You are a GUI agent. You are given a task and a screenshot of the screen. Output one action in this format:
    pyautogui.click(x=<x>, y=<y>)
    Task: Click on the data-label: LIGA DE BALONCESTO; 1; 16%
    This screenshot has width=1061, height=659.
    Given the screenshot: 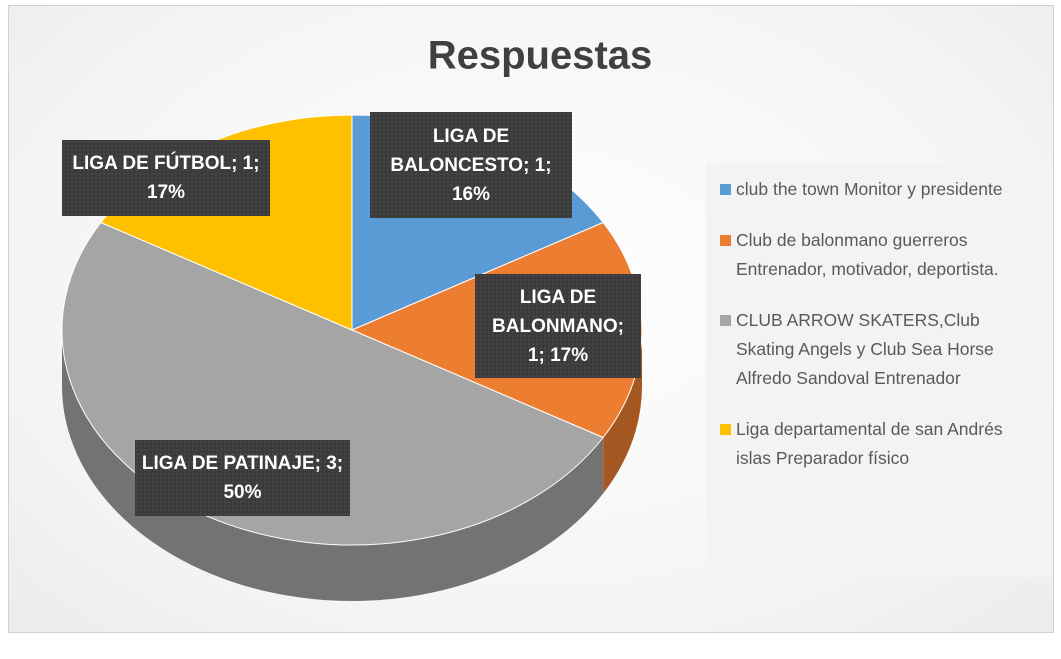 What is the action you would take?
    pyautogui.click(x=471, y=165)
    